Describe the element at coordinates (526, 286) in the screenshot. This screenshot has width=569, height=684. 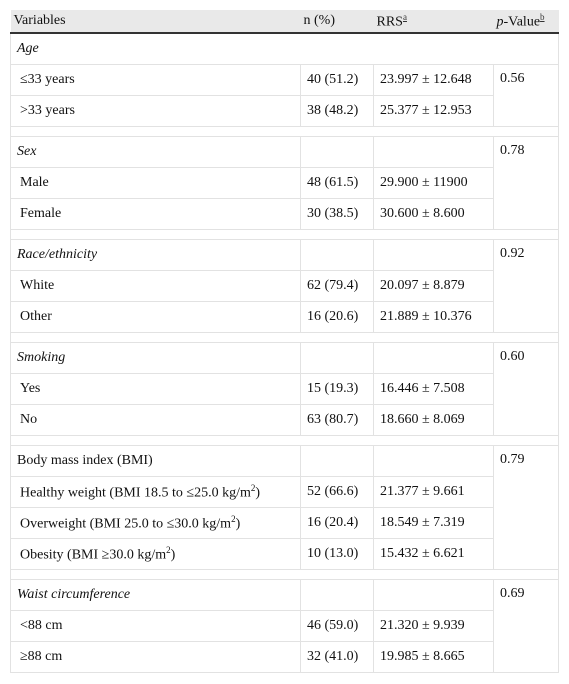
I see `p-value: 0.92` at that location.